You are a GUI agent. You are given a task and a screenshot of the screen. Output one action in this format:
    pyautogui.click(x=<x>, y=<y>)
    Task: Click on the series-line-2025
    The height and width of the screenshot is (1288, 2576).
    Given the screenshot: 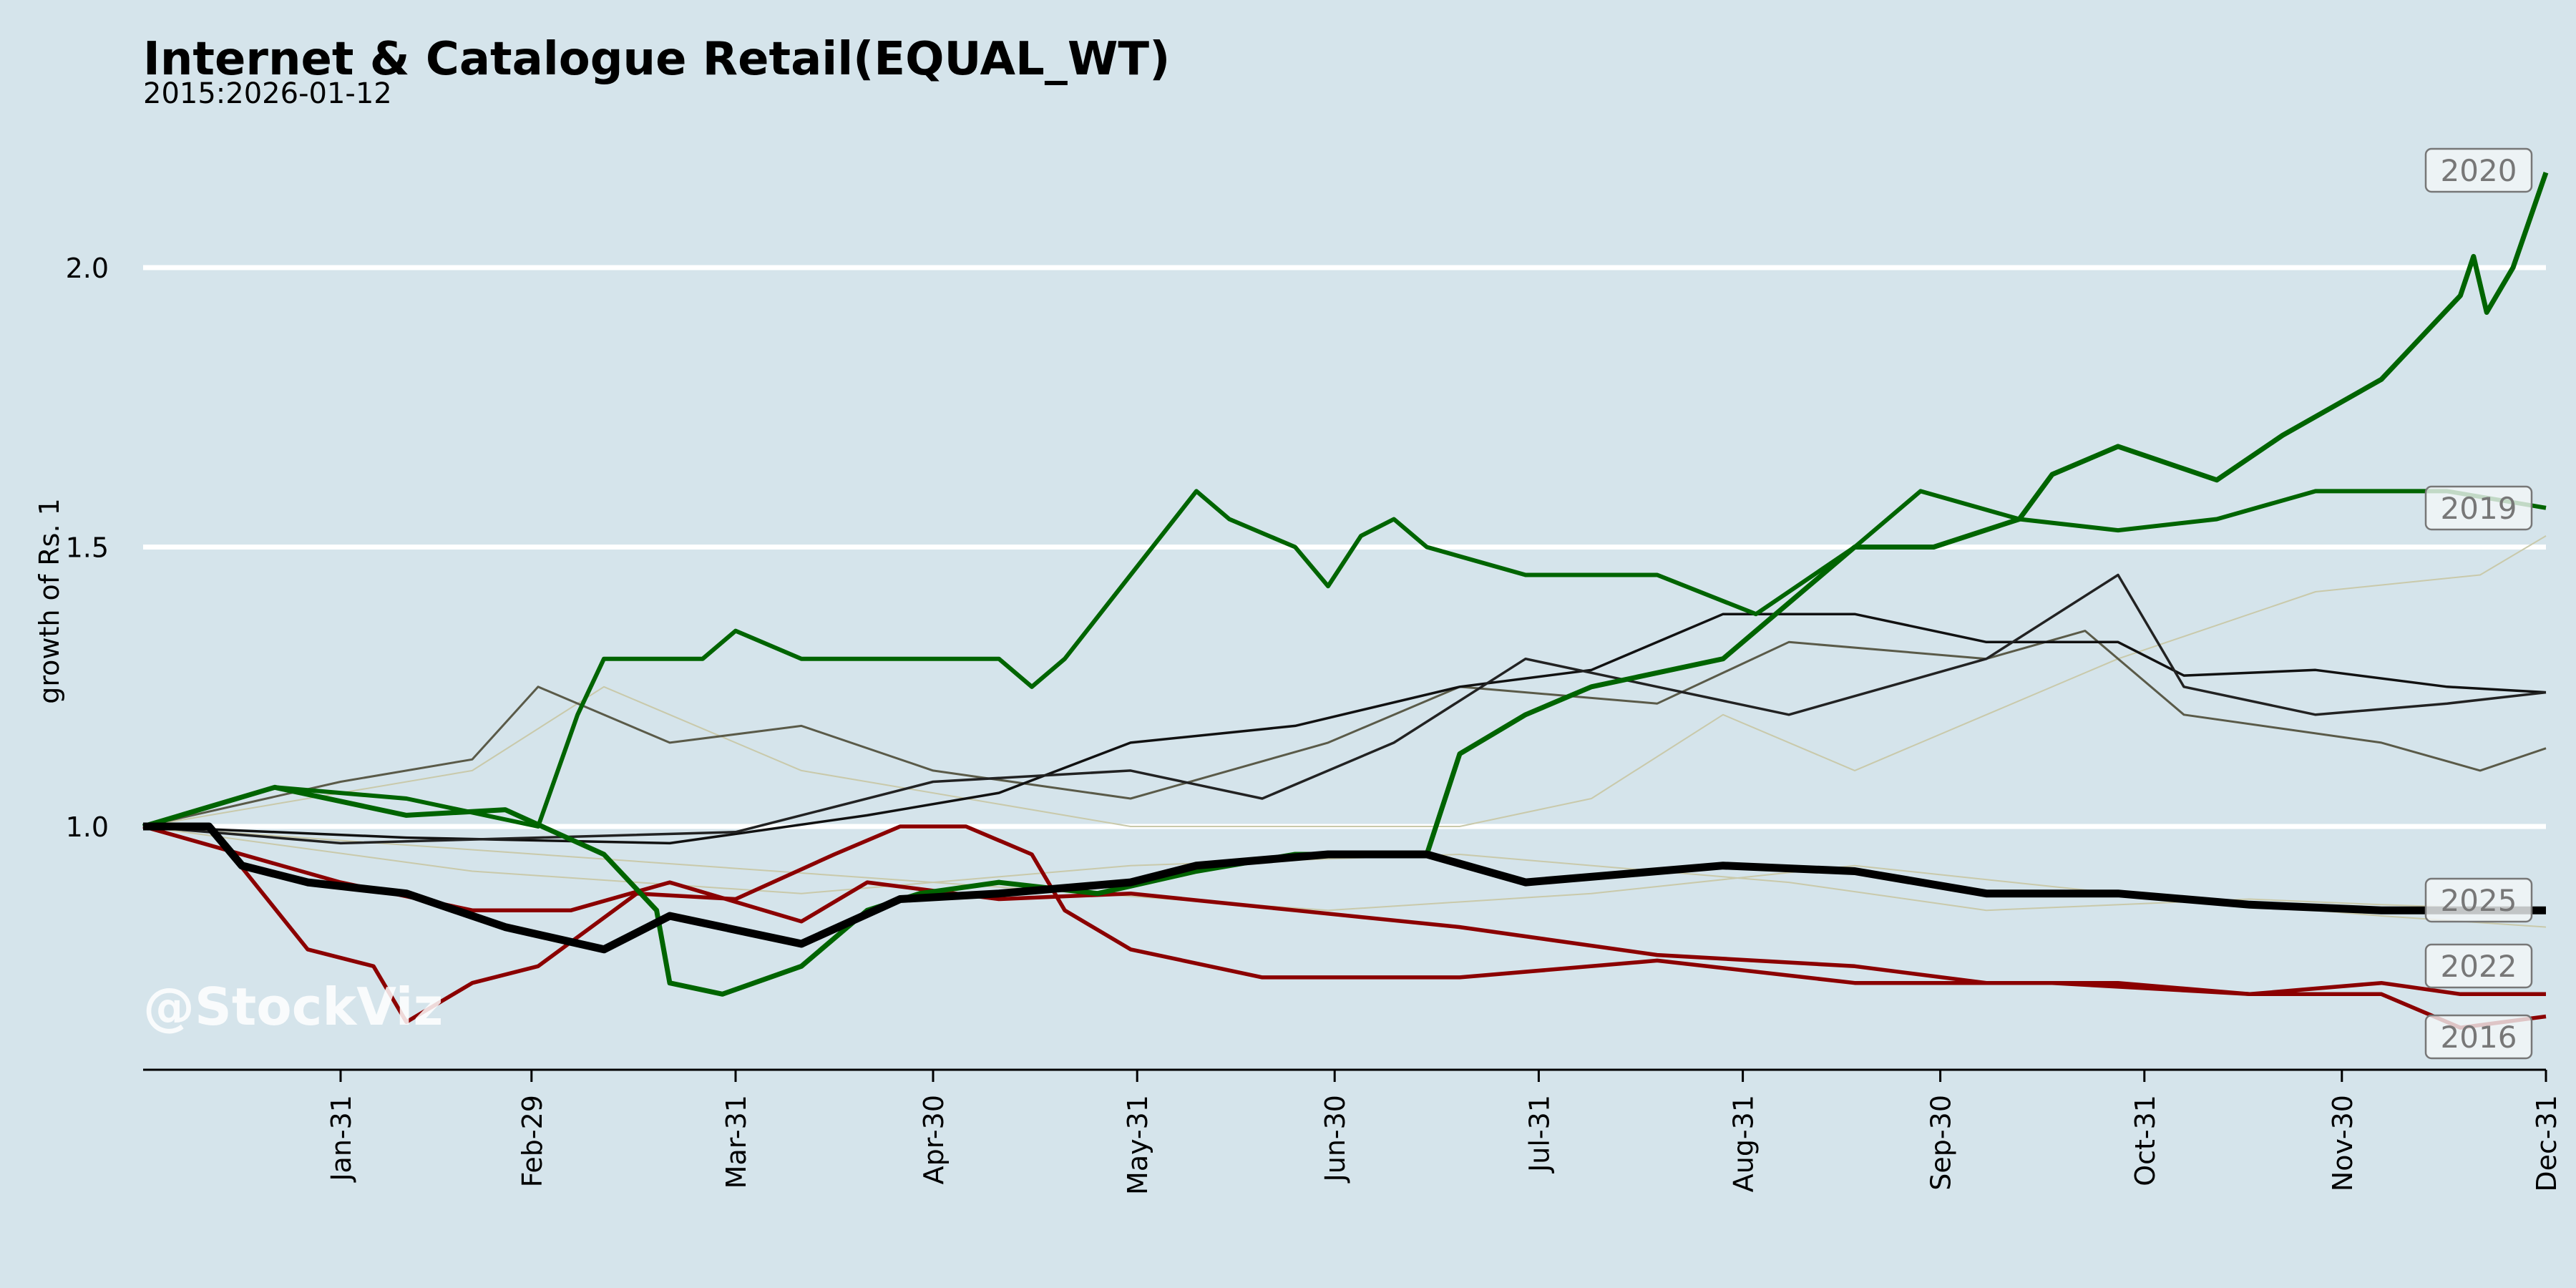 What is the action you would take?
    pyautogui.click(x=1344, y=888)
    